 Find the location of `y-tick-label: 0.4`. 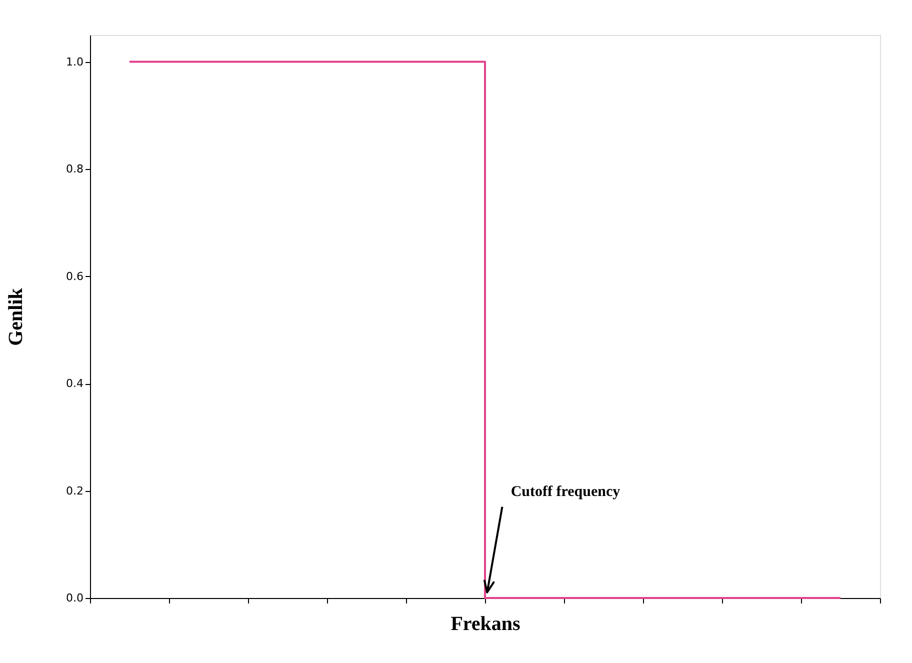

y-tick-label: 0.4 is located at coordinates (75, 383).